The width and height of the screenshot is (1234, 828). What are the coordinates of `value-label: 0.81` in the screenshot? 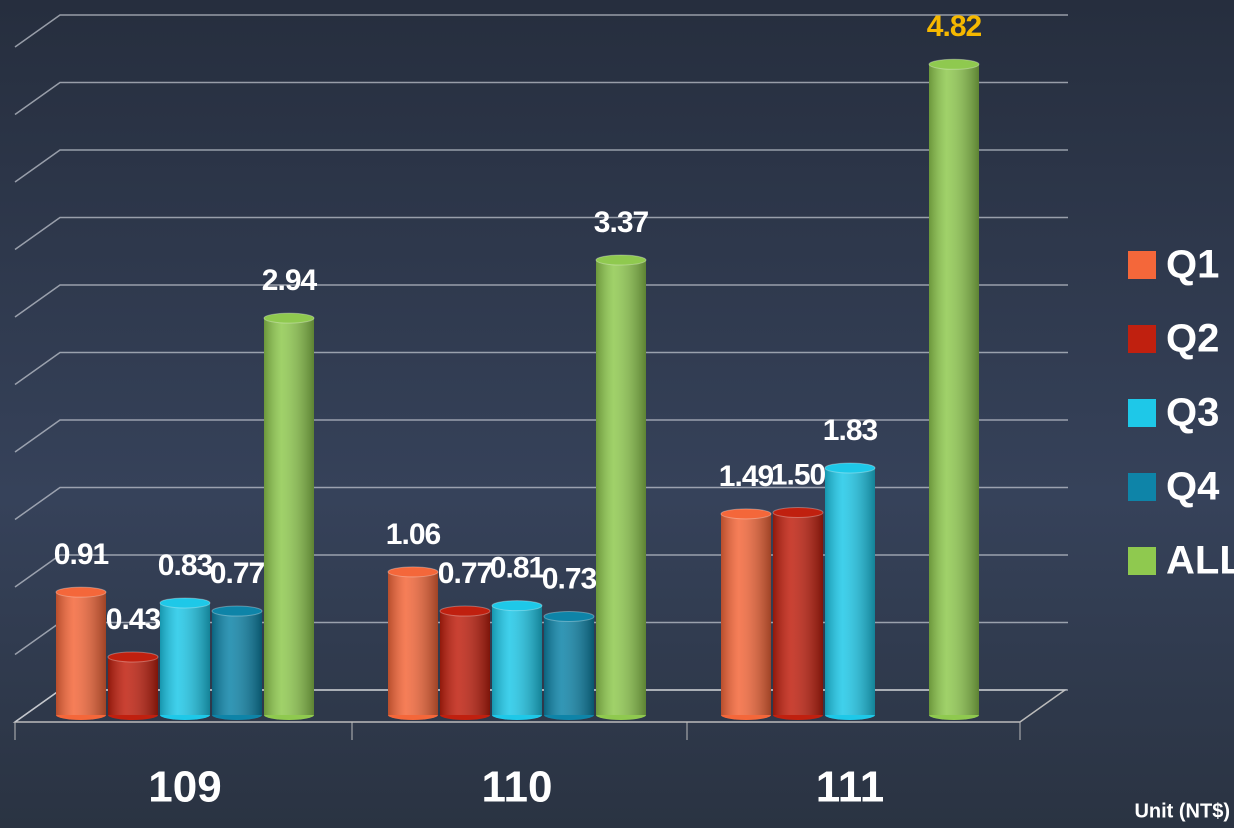 It's located at (517, 568).